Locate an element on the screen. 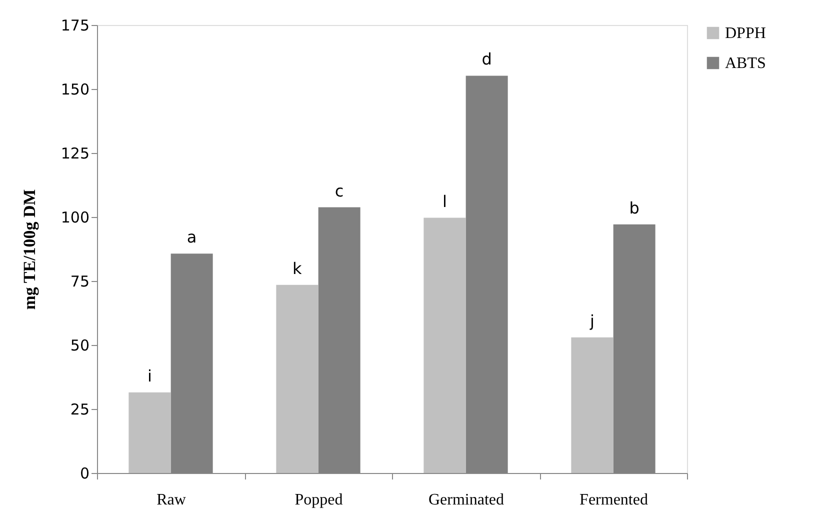 This screenshot has height=523, width=824. data-label: k is located at coordinates (297, 268).